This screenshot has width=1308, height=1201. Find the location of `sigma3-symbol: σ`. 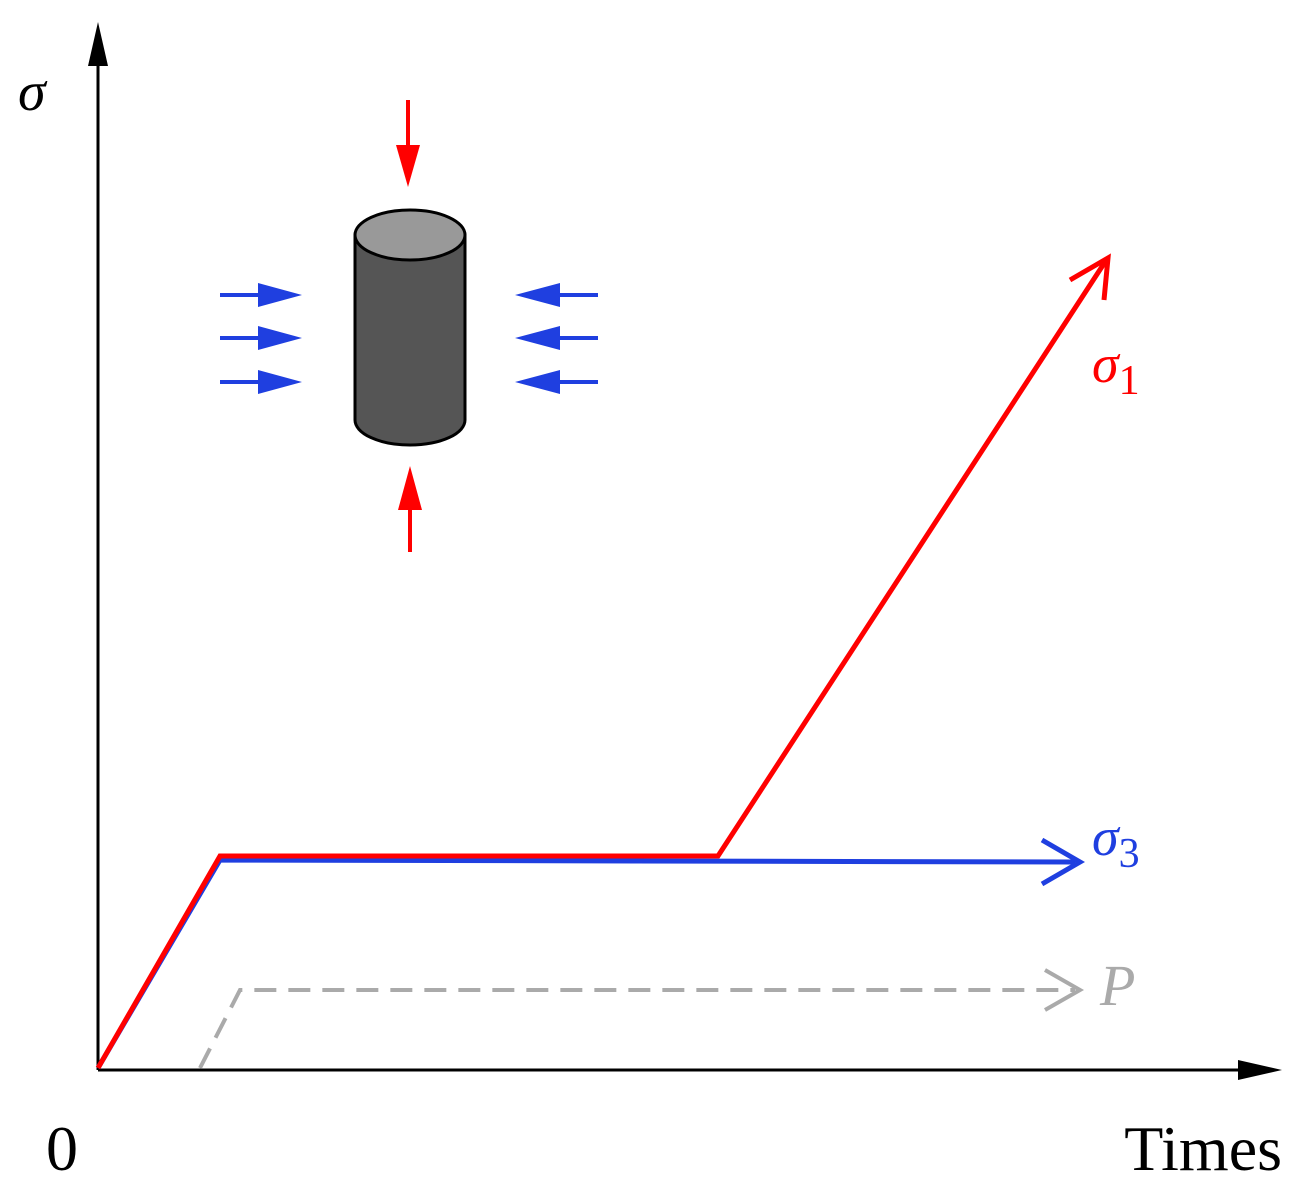

sigma3-symbol: σ is located at coordinates (1106, 837).